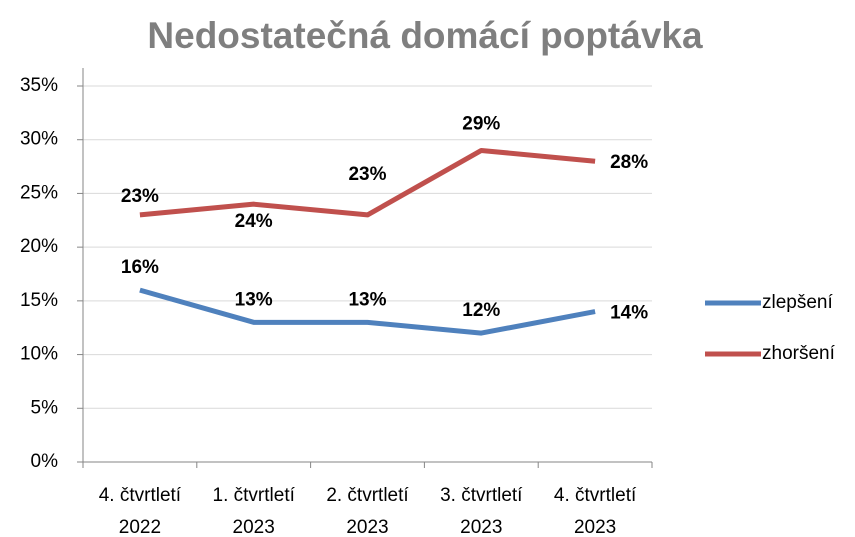 Image resolution: width=855 pixels, height=537 pixels. Describe the element at coordinates (367, 495) in the screenshot. I see `x-tick-label-line: 2. čtvrtletí` at that location.